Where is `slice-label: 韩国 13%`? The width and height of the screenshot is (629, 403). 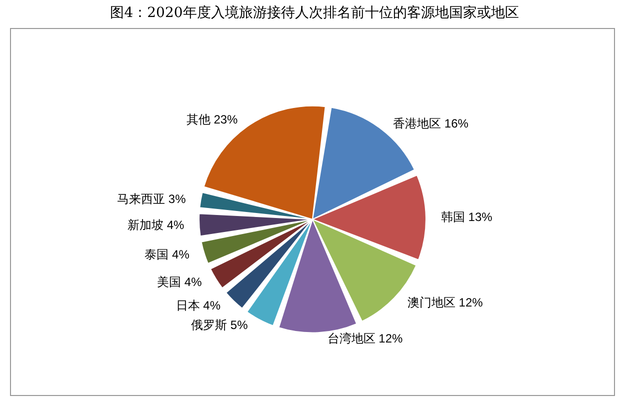 slice-label: 韩国 13% is located at coordinates (466, 217).